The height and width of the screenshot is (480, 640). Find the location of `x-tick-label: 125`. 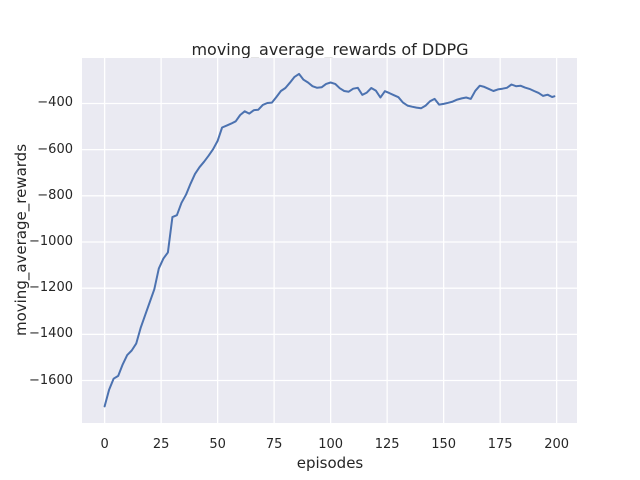

x-tick-label: 125 is located at coordinates (387, 444).